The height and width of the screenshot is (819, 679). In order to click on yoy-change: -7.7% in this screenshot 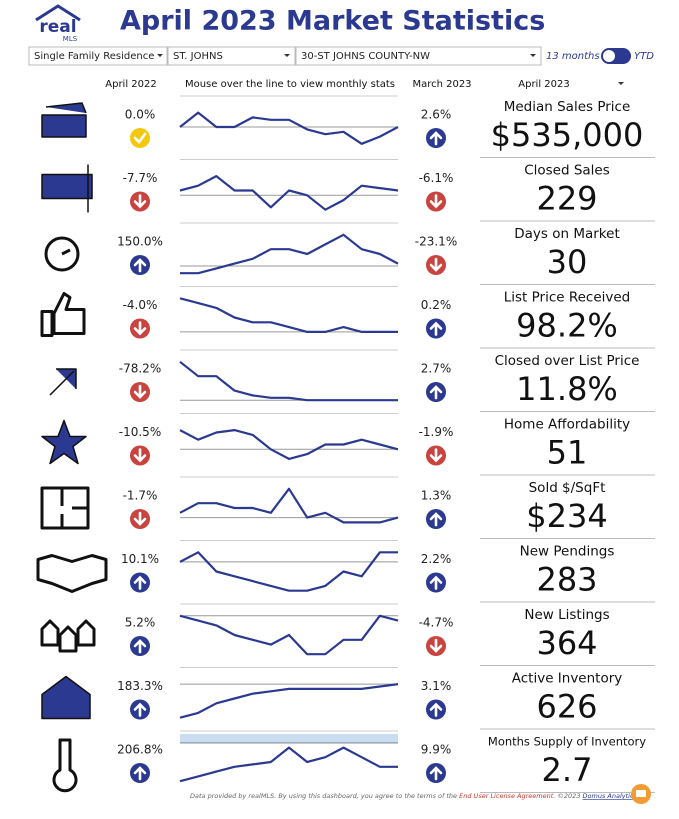, I will do `click(140, 178)`.